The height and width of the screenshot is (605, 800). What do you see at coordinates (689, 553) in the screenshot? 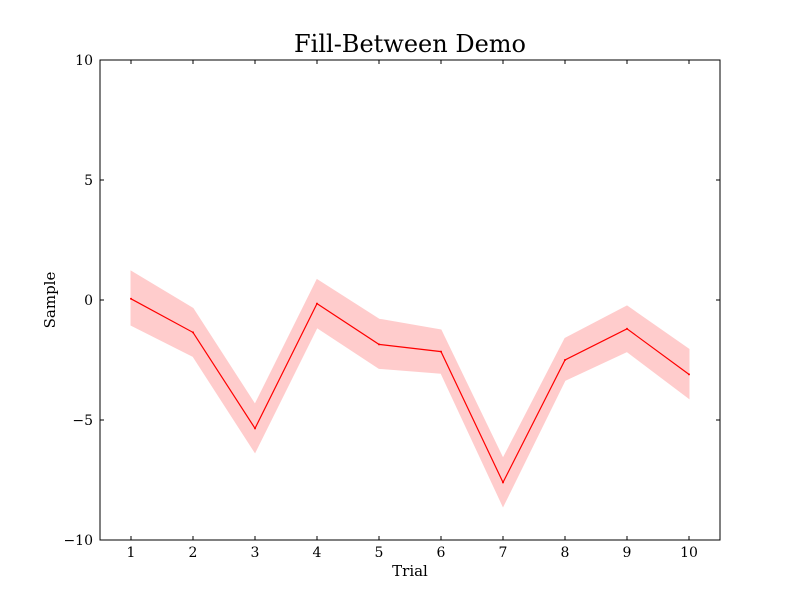
I see `x-tick-label: 10` at bounding box center [689, 553].